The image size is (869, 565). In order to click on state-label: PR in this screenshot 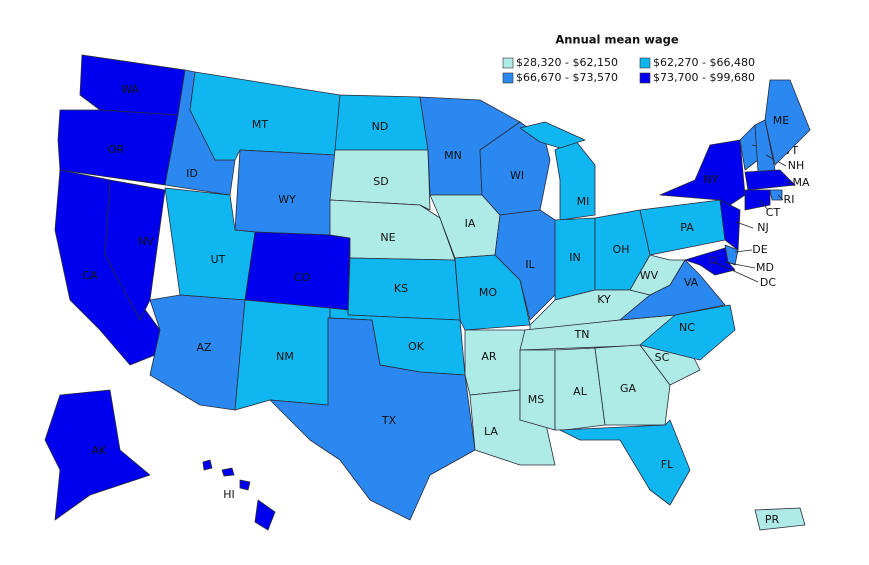, I will do `click(772, 519)`.